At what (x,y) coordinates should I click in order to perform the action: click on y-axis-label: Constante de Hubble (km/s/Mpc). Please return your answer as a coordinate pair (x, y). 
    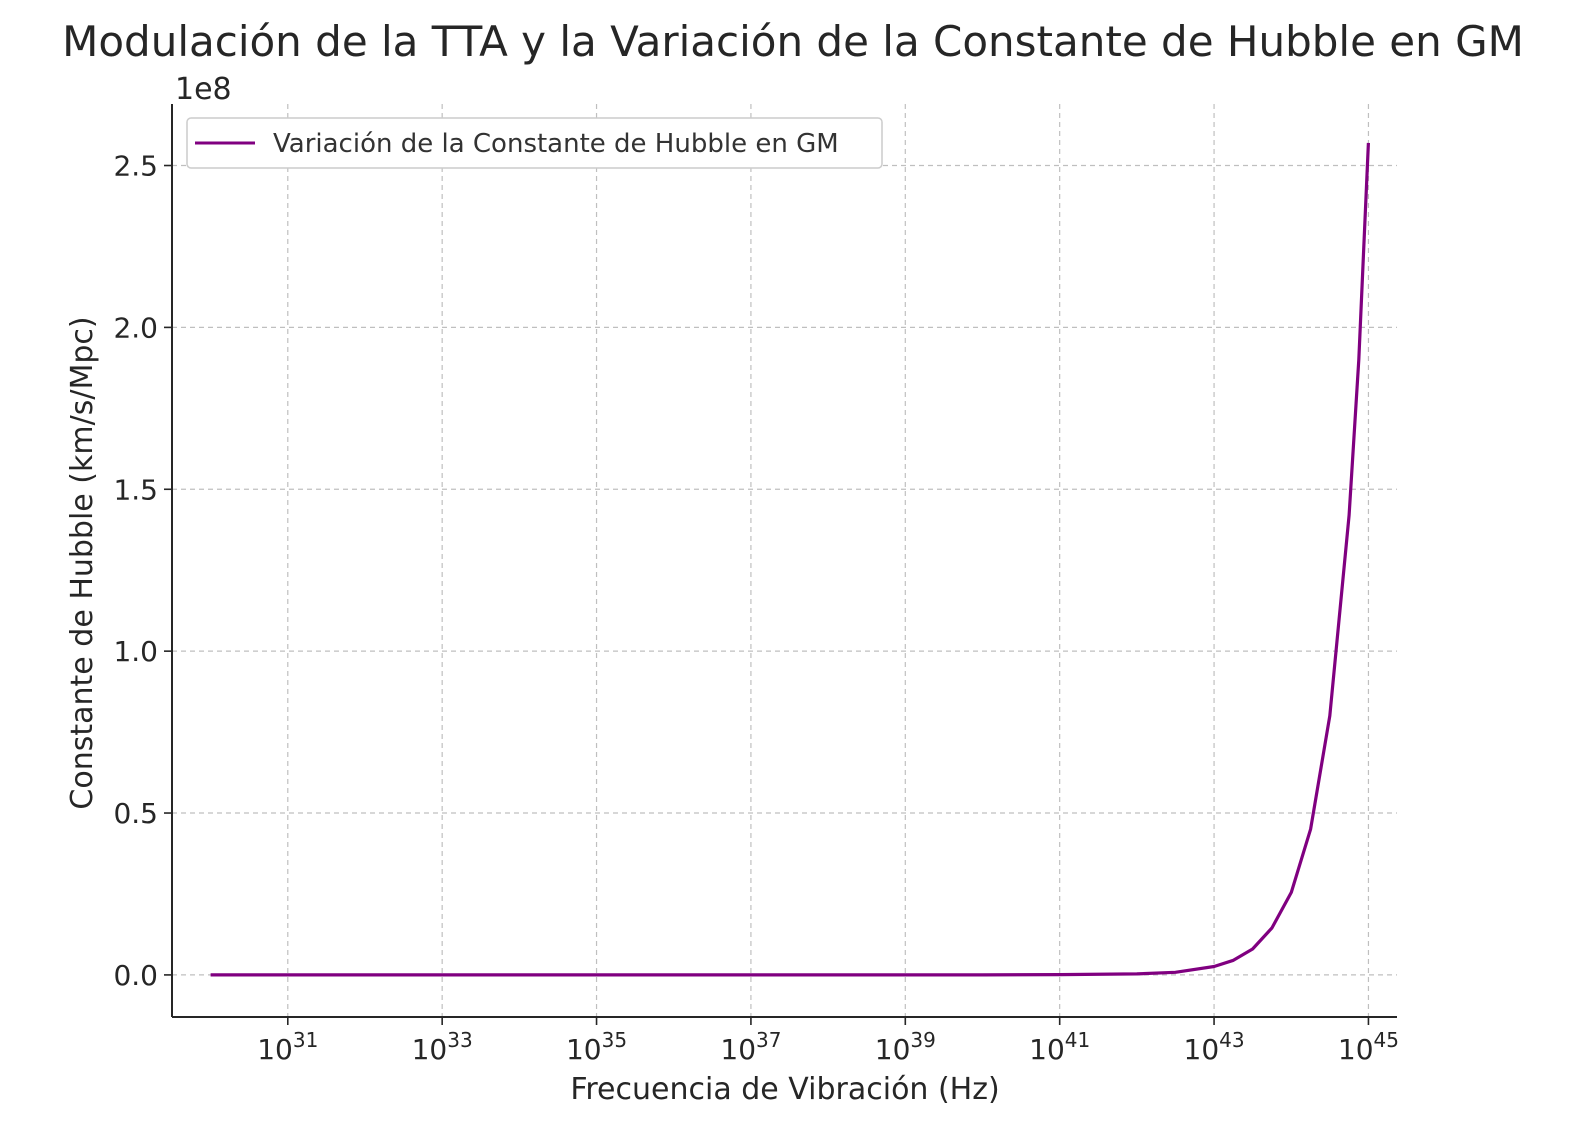
    Looking at the image, I should click on (82, 562).